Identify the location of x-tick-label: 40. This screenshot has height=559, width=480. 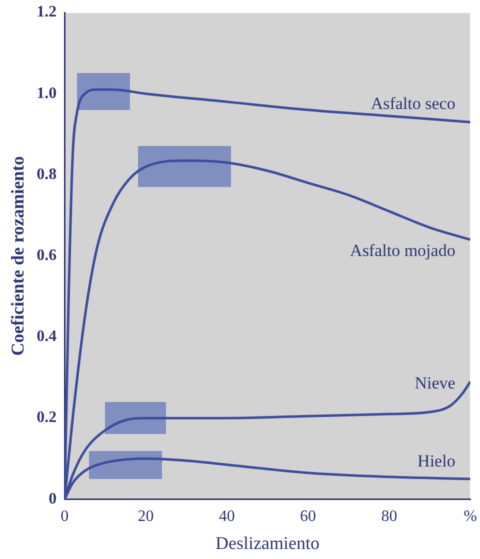
(226, 517).